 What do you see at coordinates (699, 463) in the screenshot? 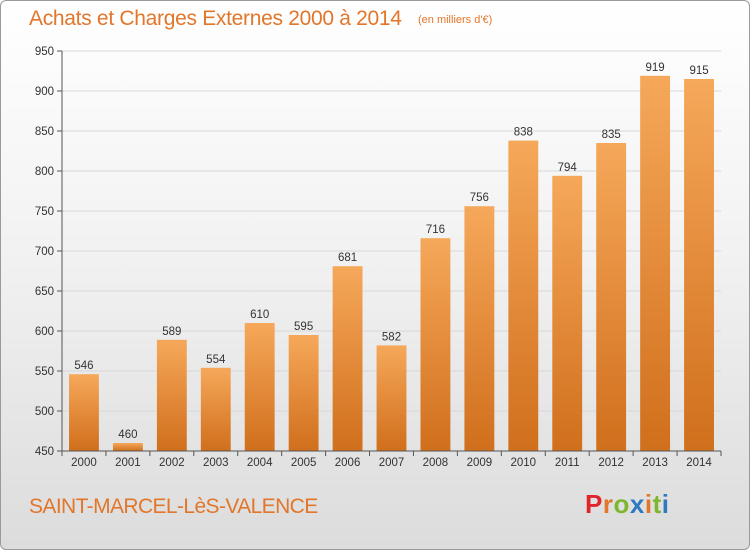
I see `x-tick-label-2014: 2014` at bounding box center [699, 463].